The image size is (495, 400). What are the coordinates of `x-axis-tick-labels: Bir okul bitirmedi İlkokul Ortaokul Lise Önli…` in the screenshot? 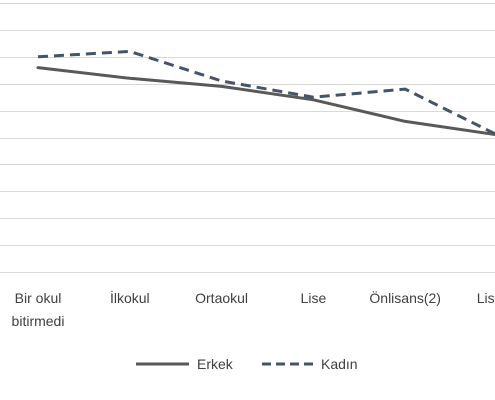 It's located at (253, 309).